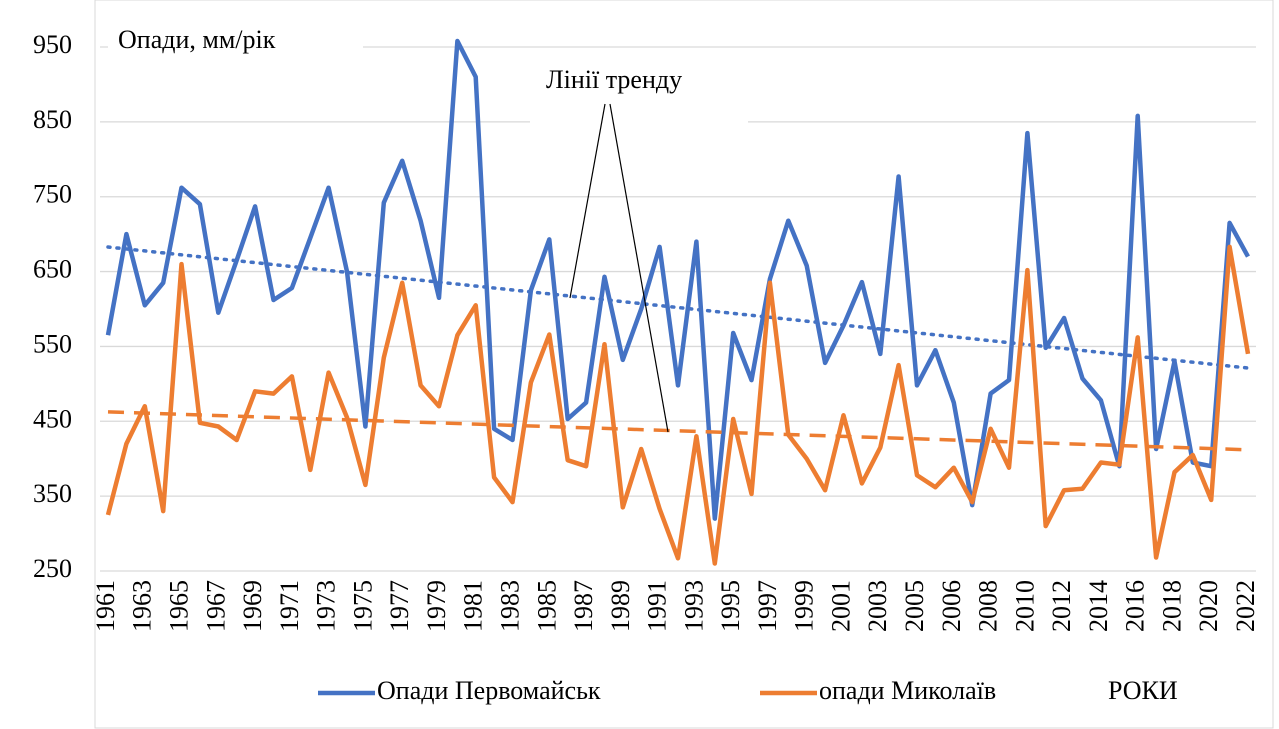 The image size is (1279, 729). Describe the element at coordinates (877, 606) in the screenshot. I see `x-tick-label: 2003` at that location.